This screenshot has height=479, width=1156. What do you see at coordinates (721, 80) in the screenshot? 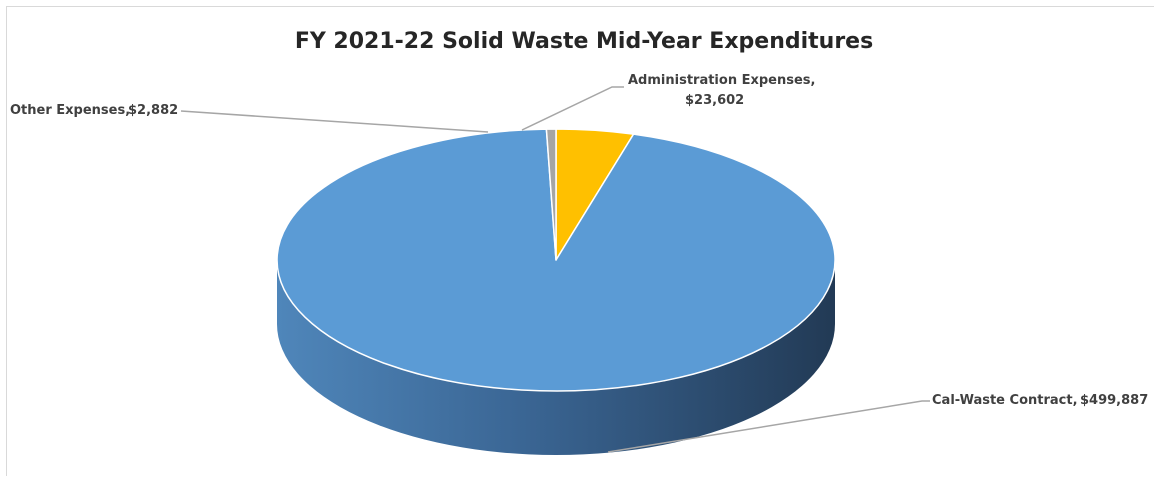
I see `label-administration-name: Administration Expenses,` at bounding box center [721, 80].